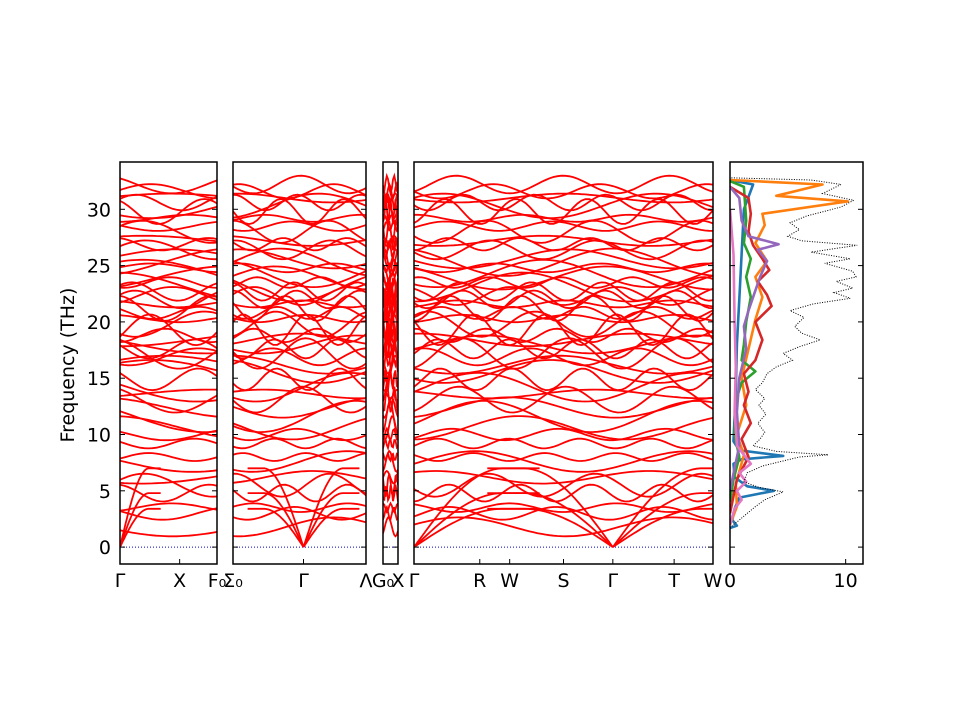  What do you see at coordinates (99, 379) in the screenshot?
I see `y-tick-label: 15` at bounding box center [99, 379].